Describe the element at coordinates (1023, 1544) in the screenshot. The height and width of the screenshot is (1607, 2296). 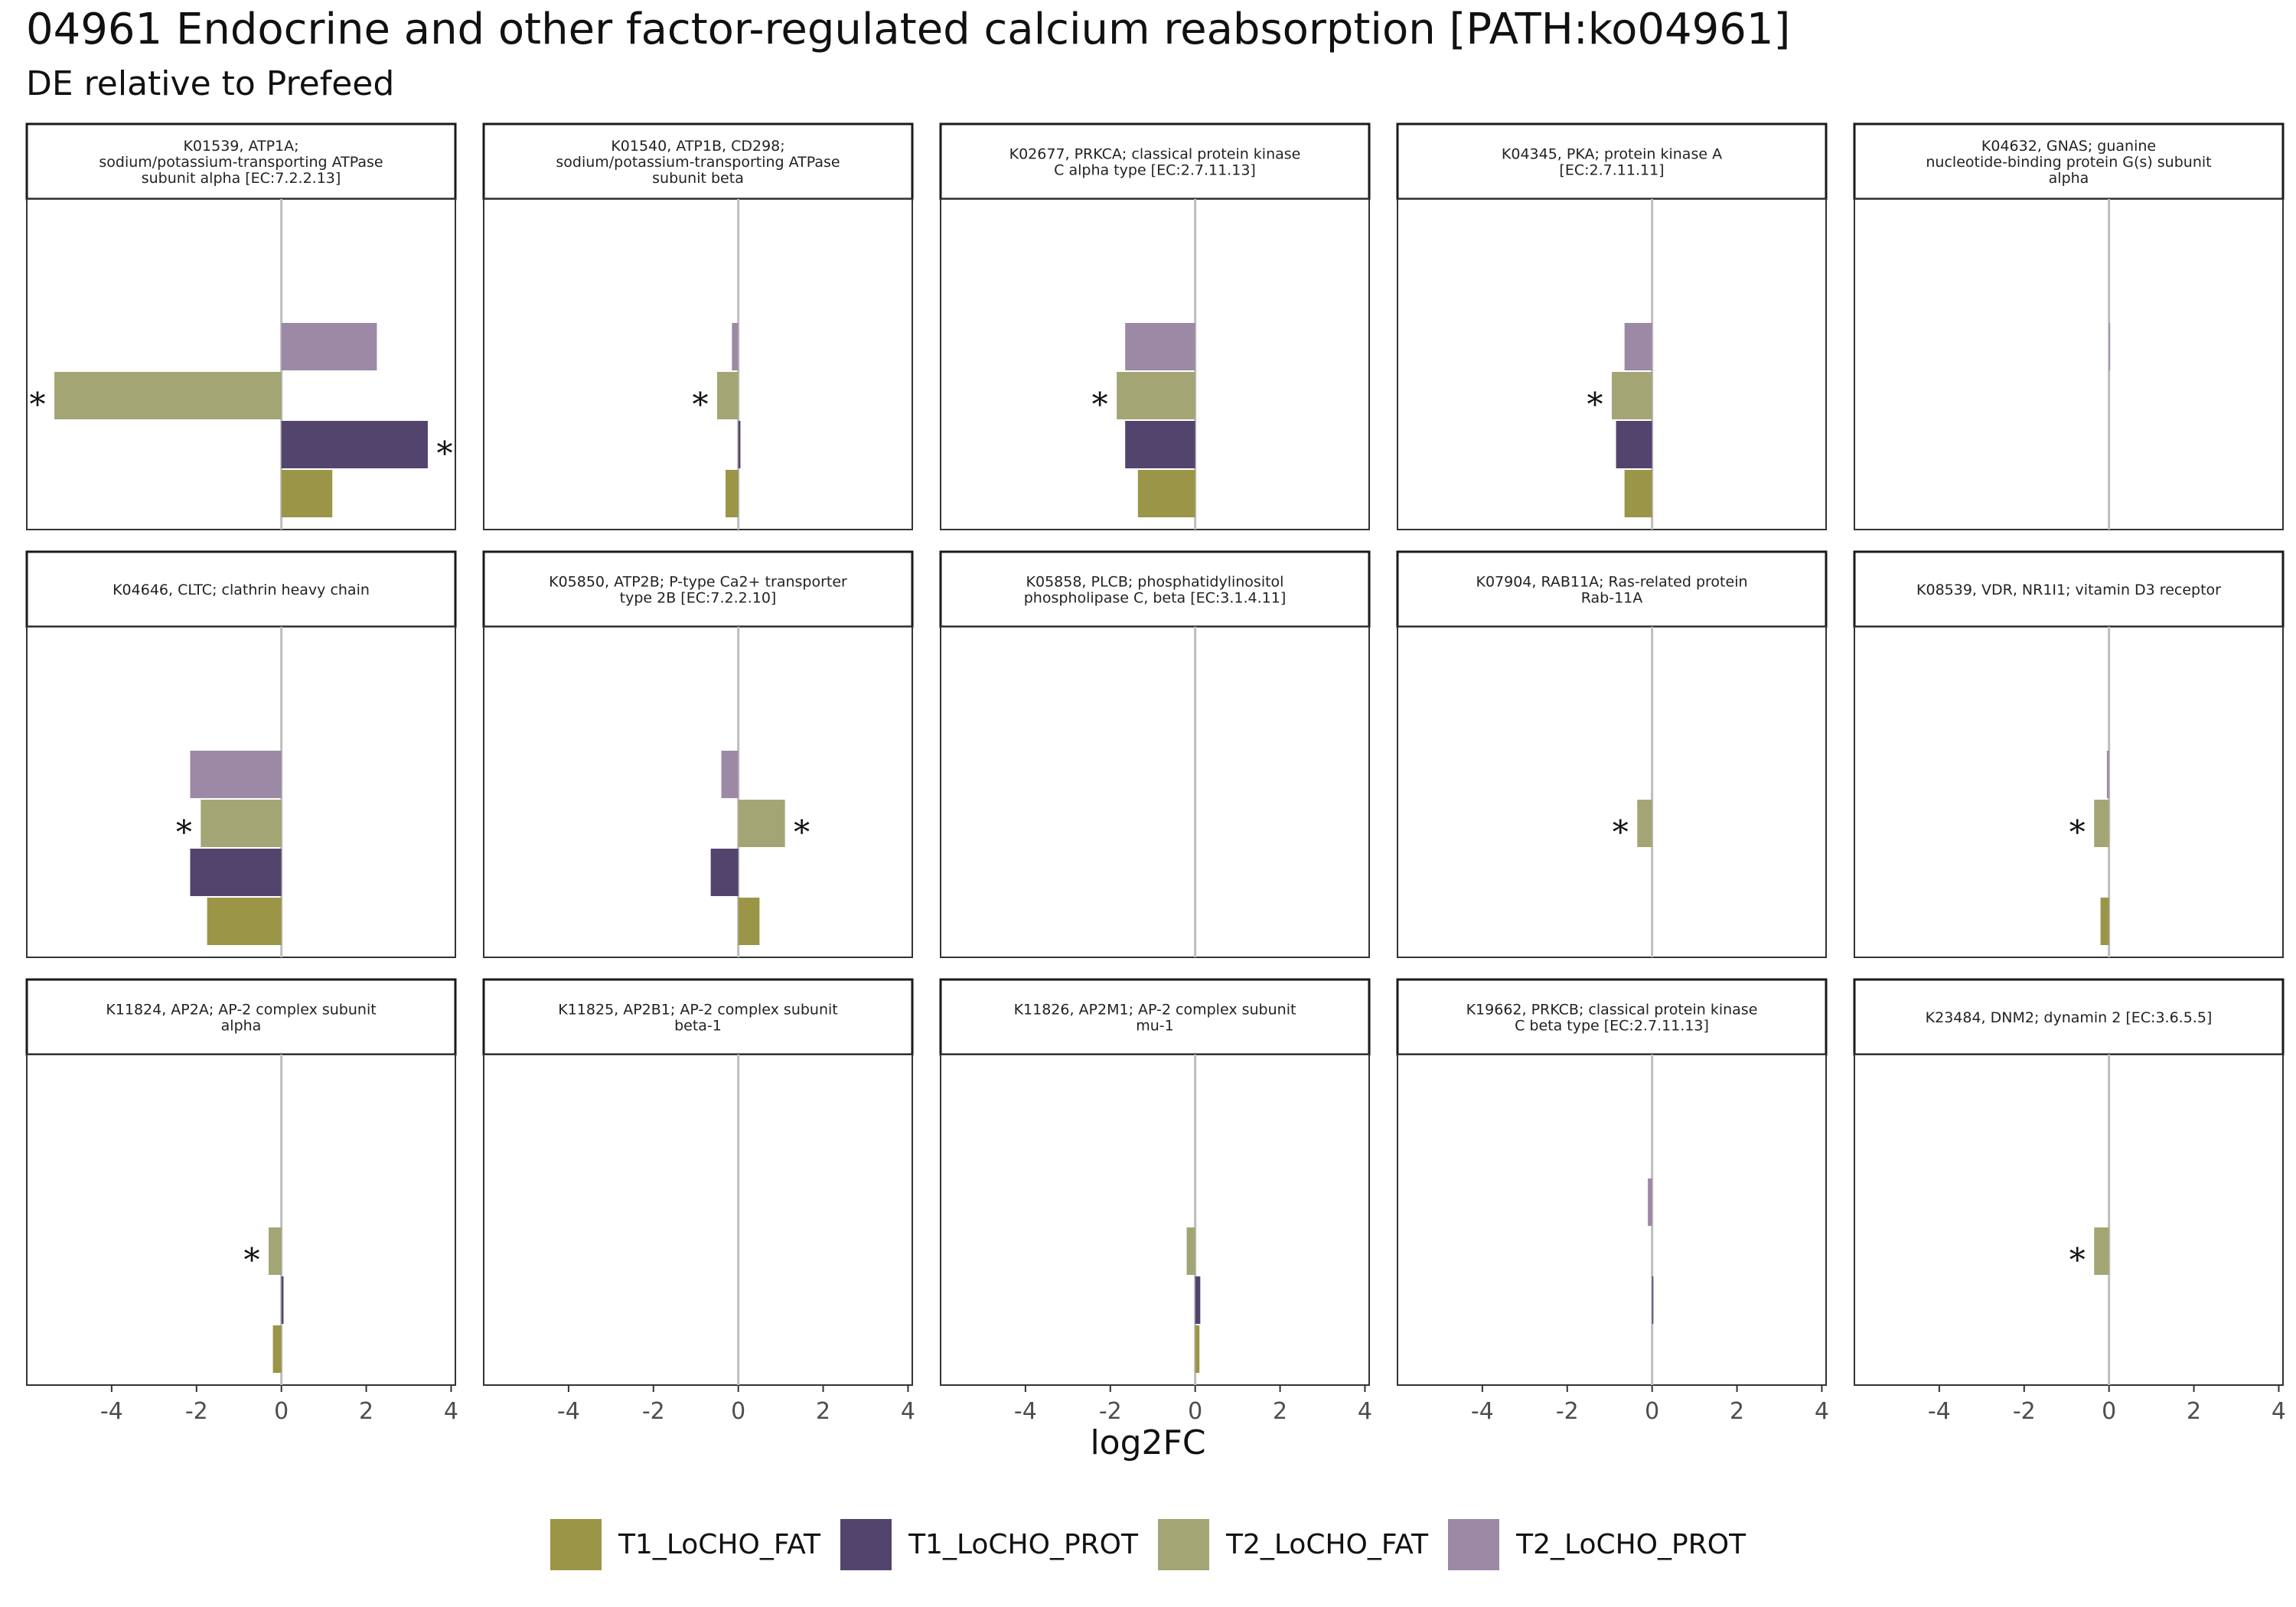
I see `legend-label: T1_LoCHO_PROT` at that location.